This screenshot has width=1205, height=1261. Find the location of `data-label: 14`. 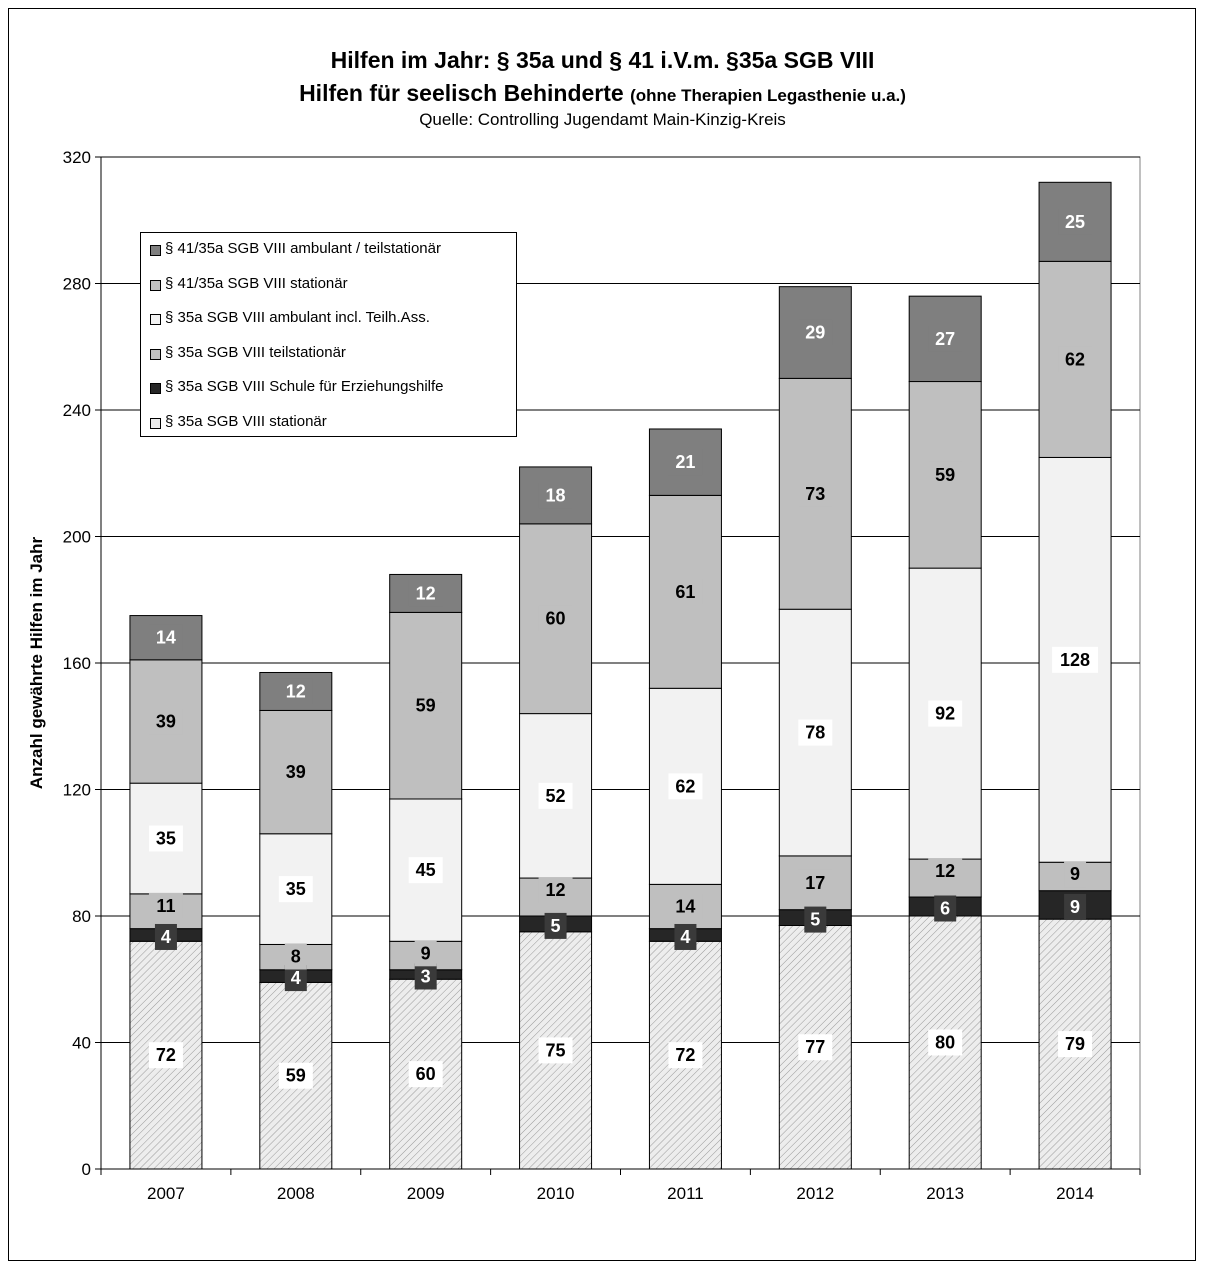

data-label: 14 is located at coordinates (685, 907).